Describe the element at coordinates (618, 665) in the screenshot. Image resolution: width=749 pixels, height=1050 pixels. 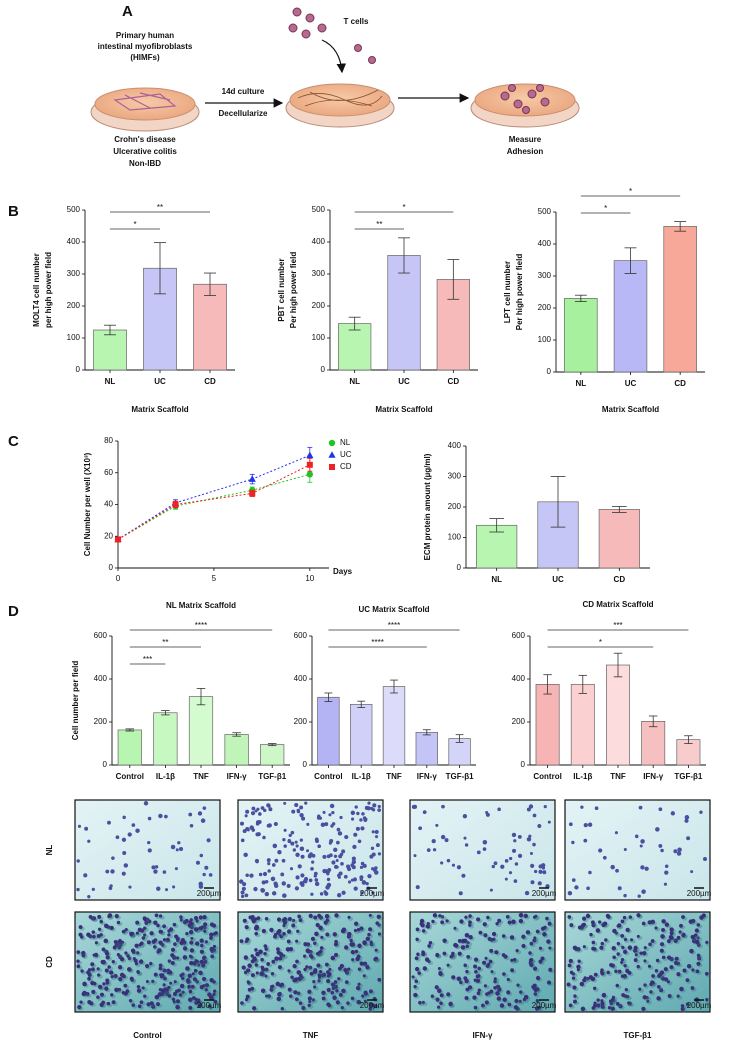
I see `error-bar` at that location.